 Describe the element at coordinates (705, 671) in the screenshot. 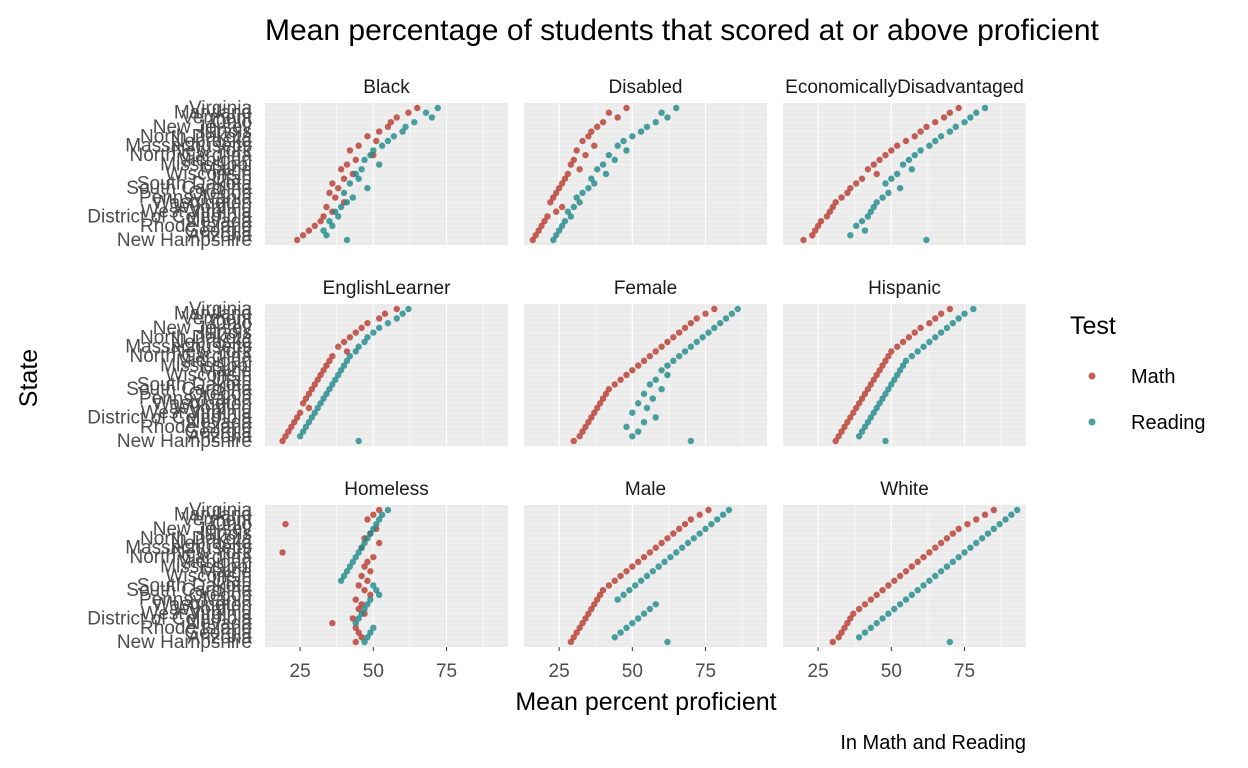

I see `x-tick-label: 75` at that location.